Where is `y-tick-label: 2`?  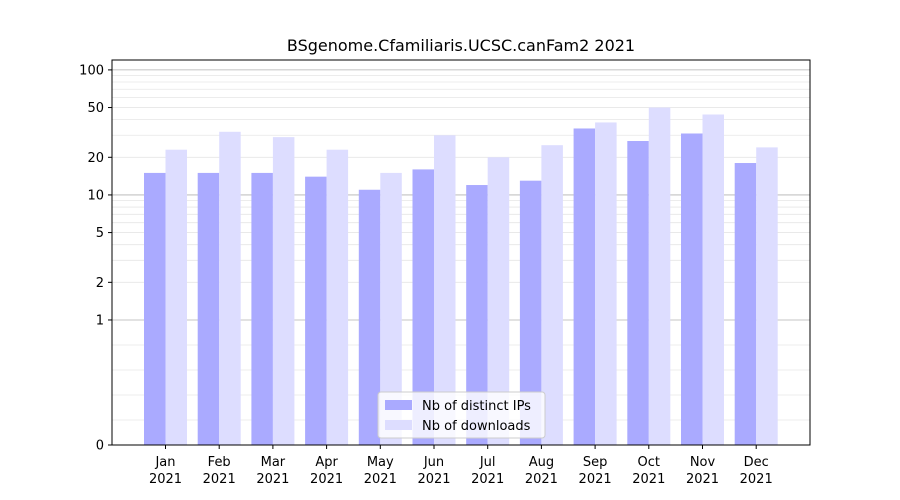
y-tick-label: 2 is located at coordinates (100, 283).